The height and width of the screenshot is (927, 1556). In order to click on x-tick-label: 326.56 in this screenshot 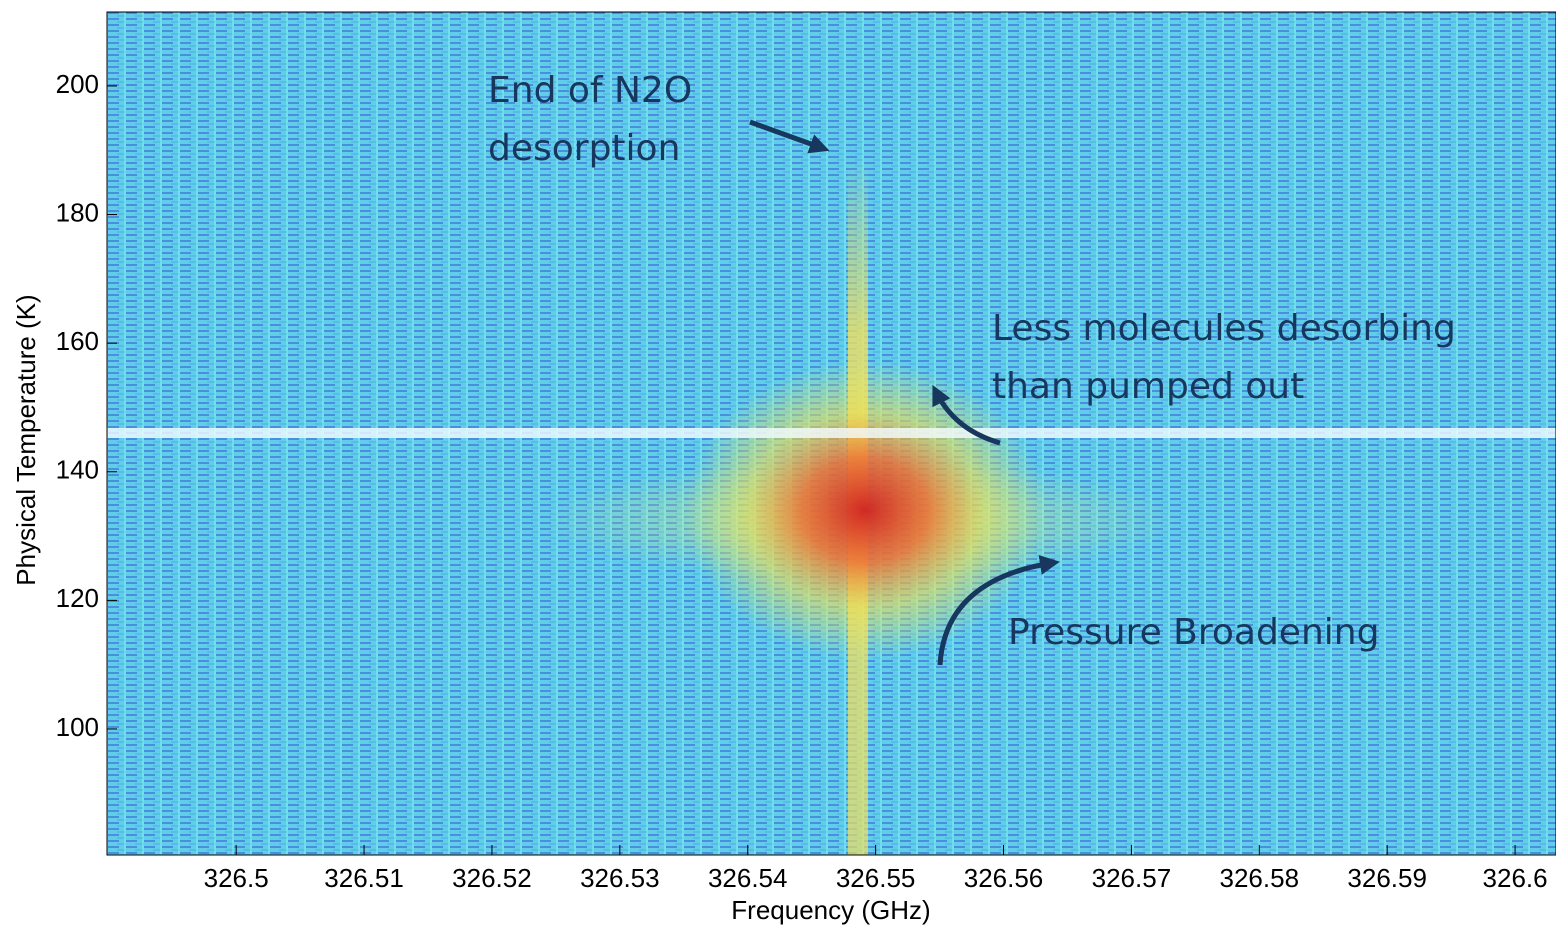, I will do `click(1004, 878)`.